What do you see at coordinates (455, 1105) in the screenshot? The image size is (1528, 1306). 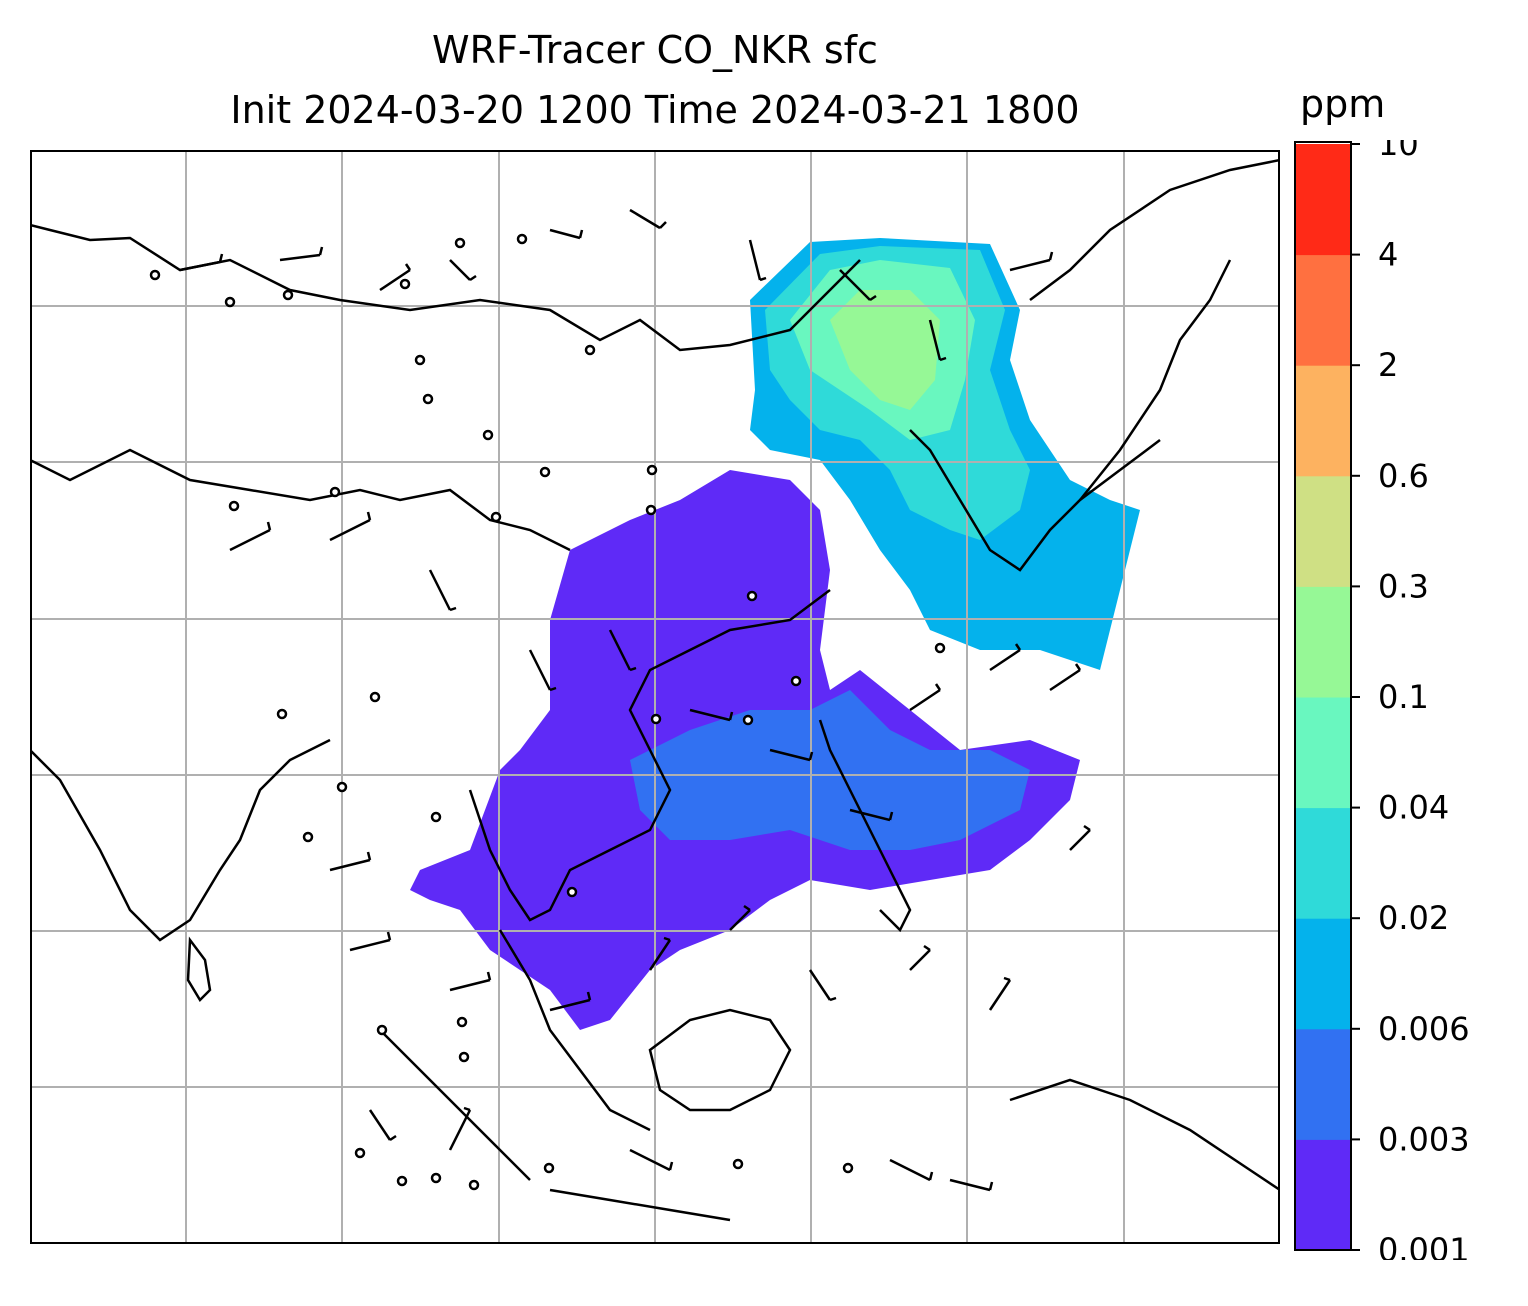 I see `sumatra` at bounding box center [455, 1105].